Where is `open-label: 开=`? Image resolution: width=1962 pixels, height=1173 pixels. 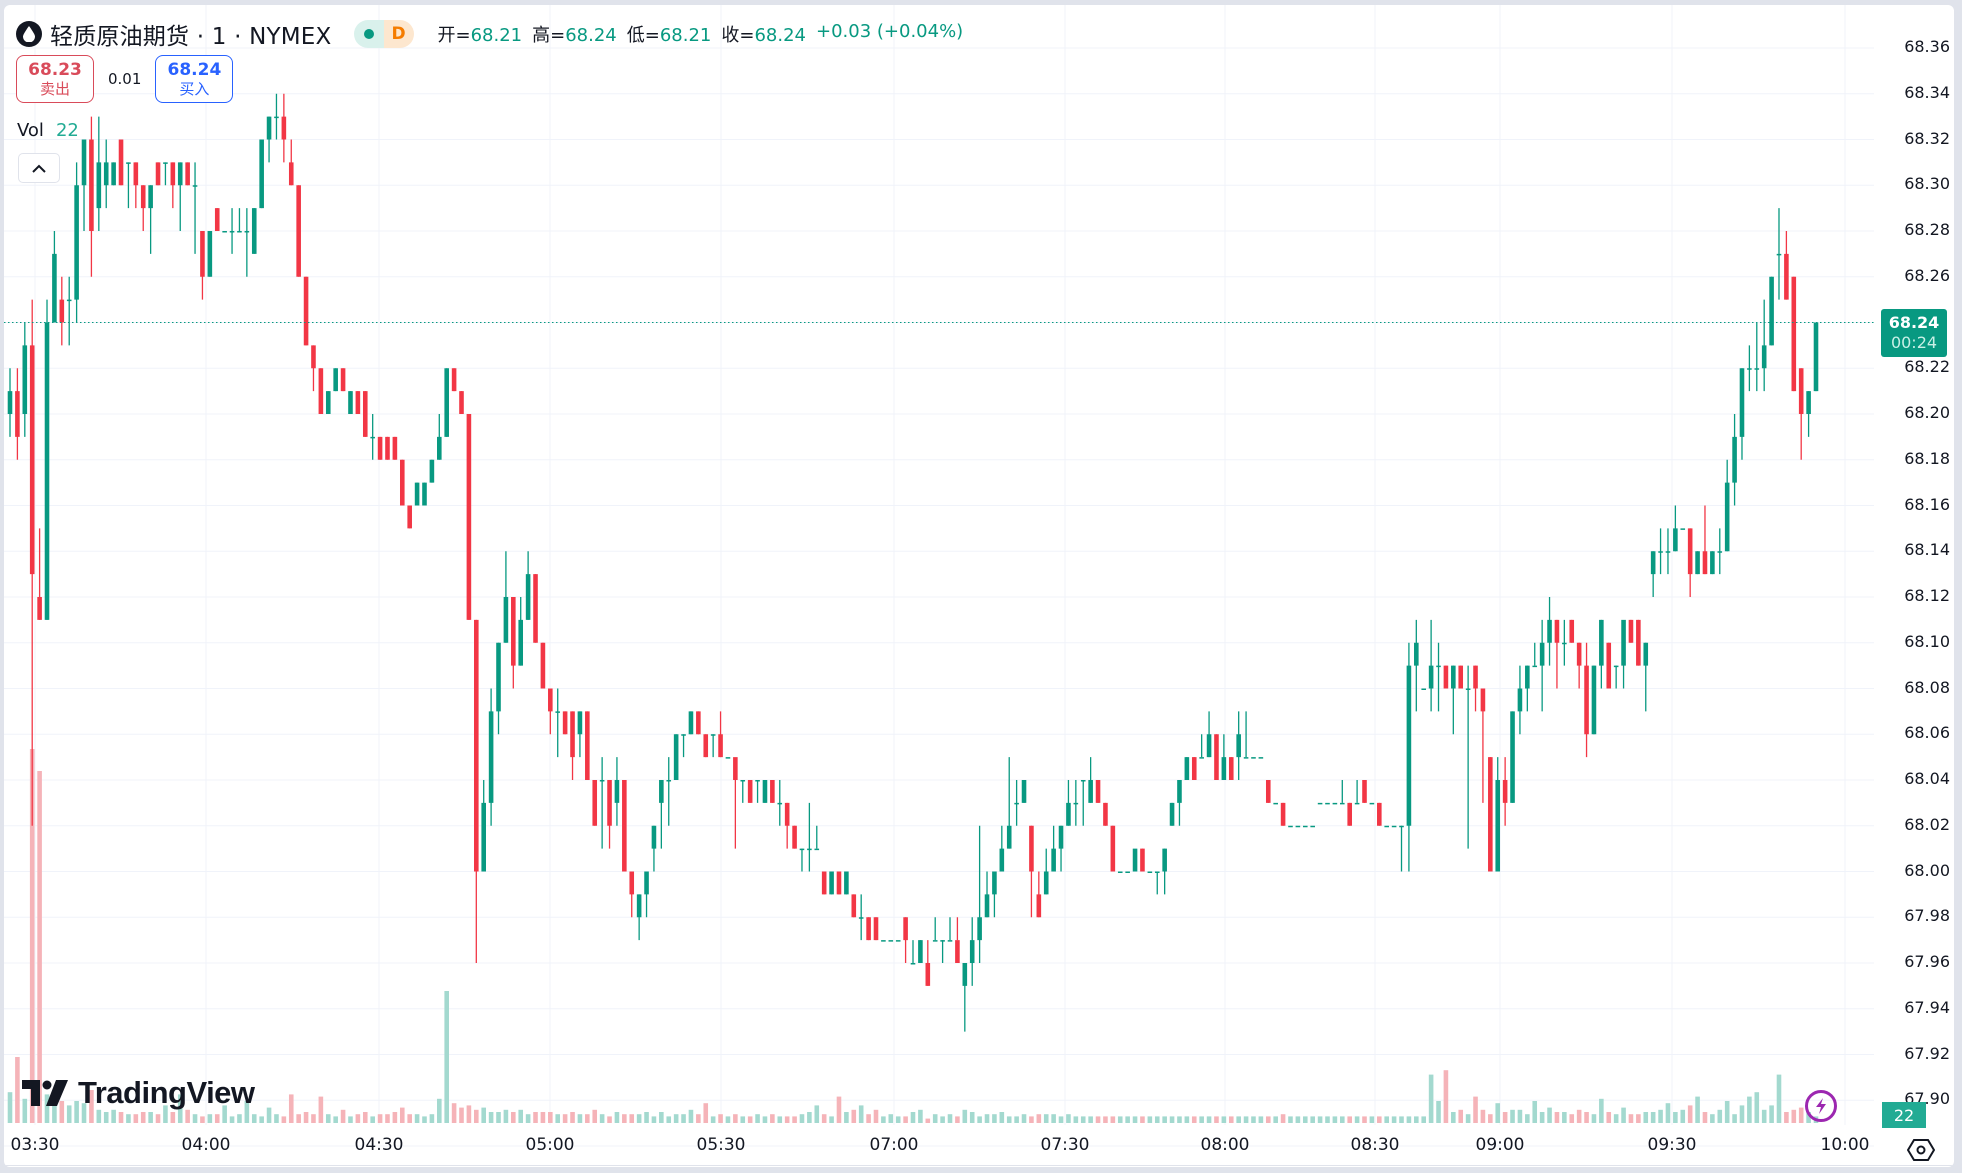 open-label: 开= is located at coordinates (454, 35).